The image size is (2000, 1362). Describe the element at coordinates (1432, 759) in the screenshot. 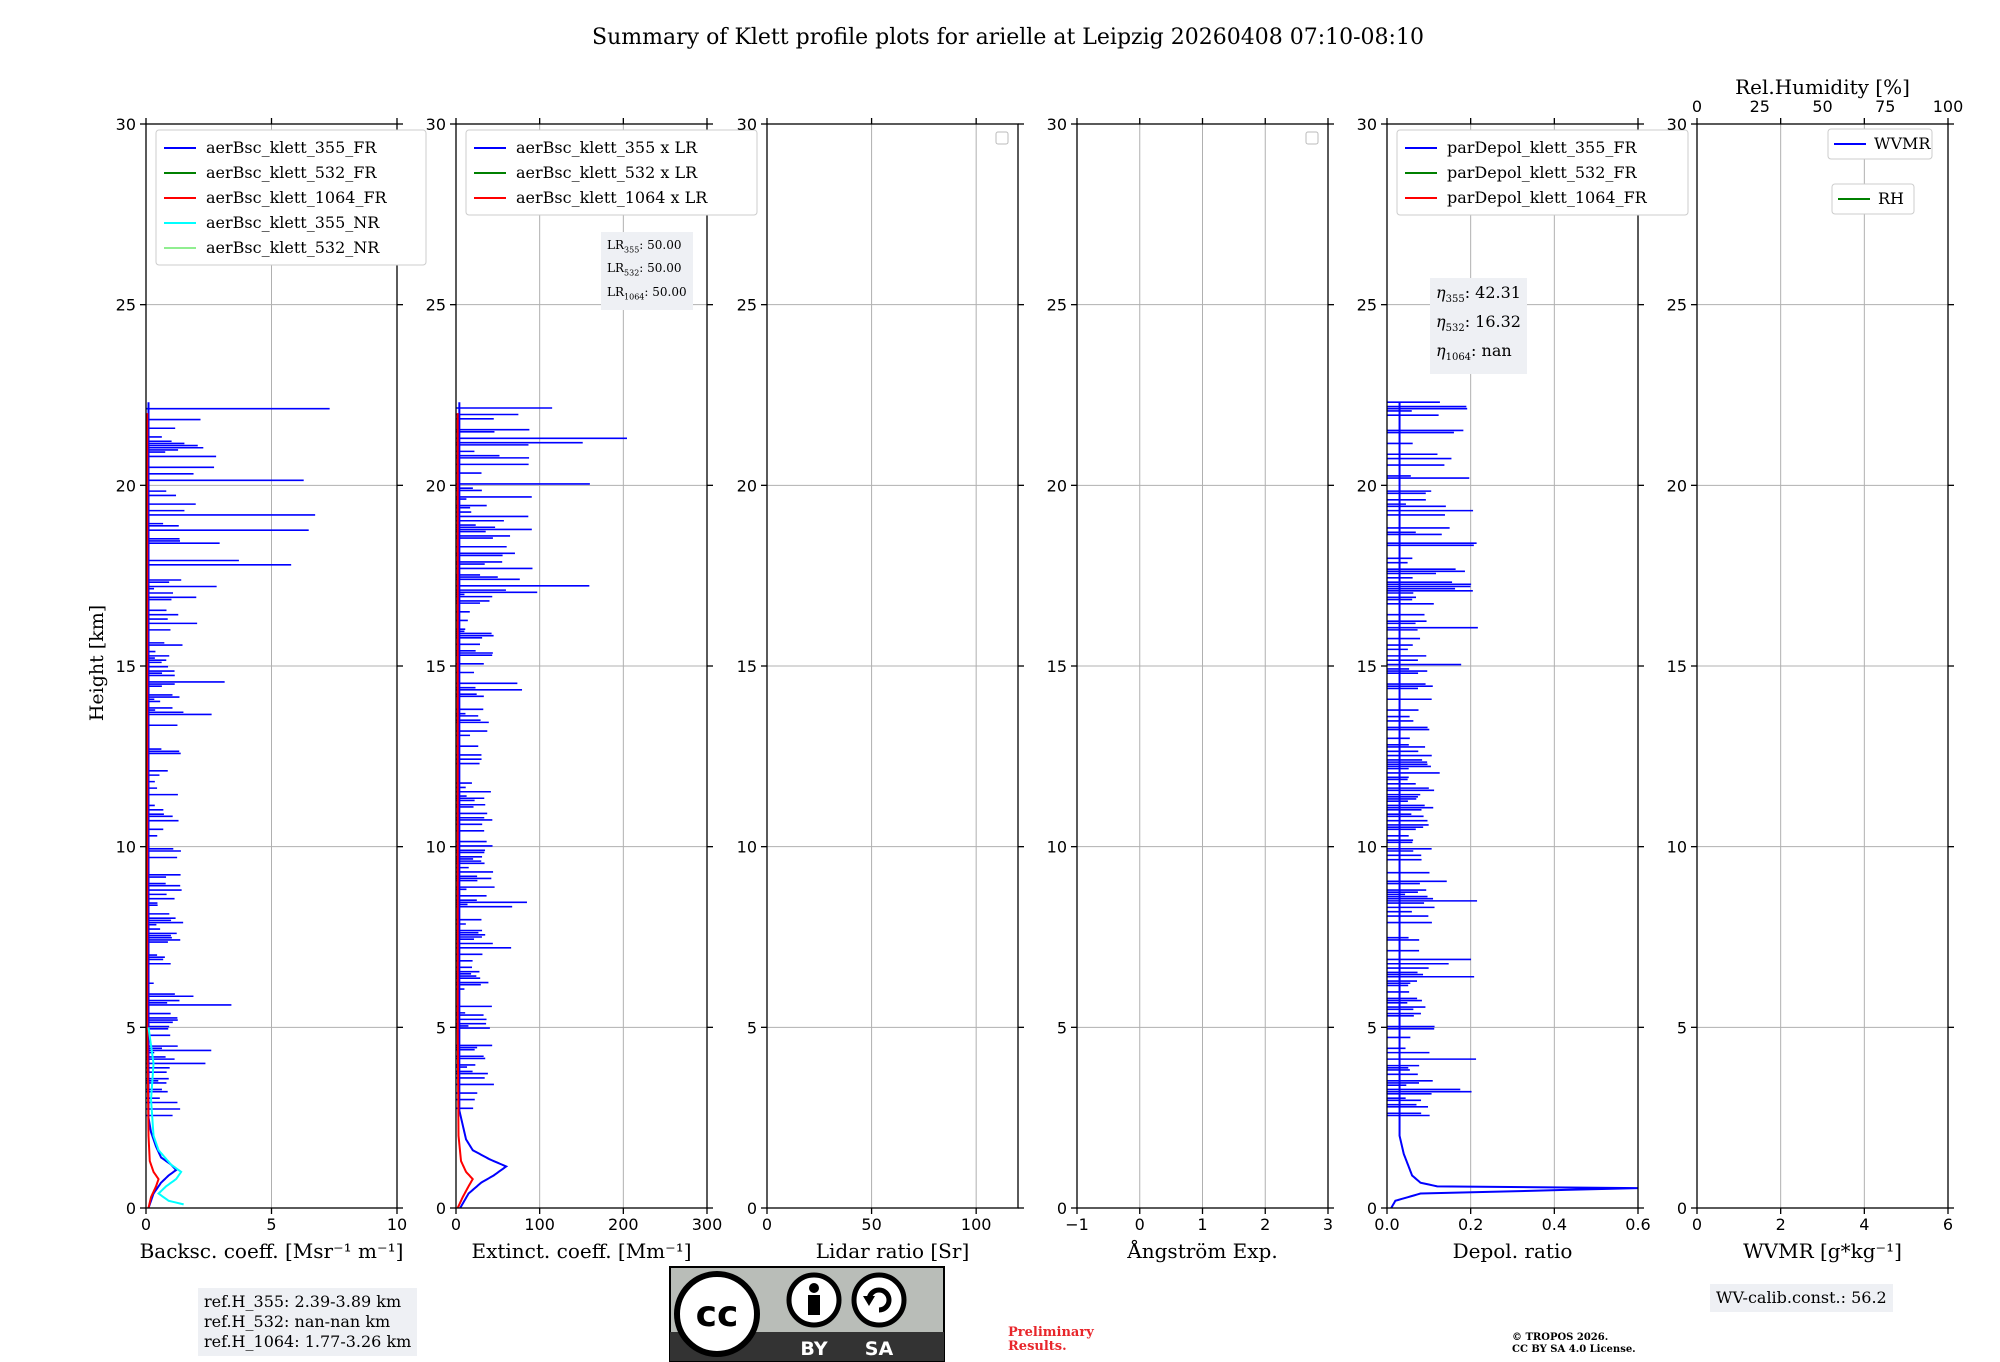

I see `series-noise-parDepol_klett_355_FR` at that location.